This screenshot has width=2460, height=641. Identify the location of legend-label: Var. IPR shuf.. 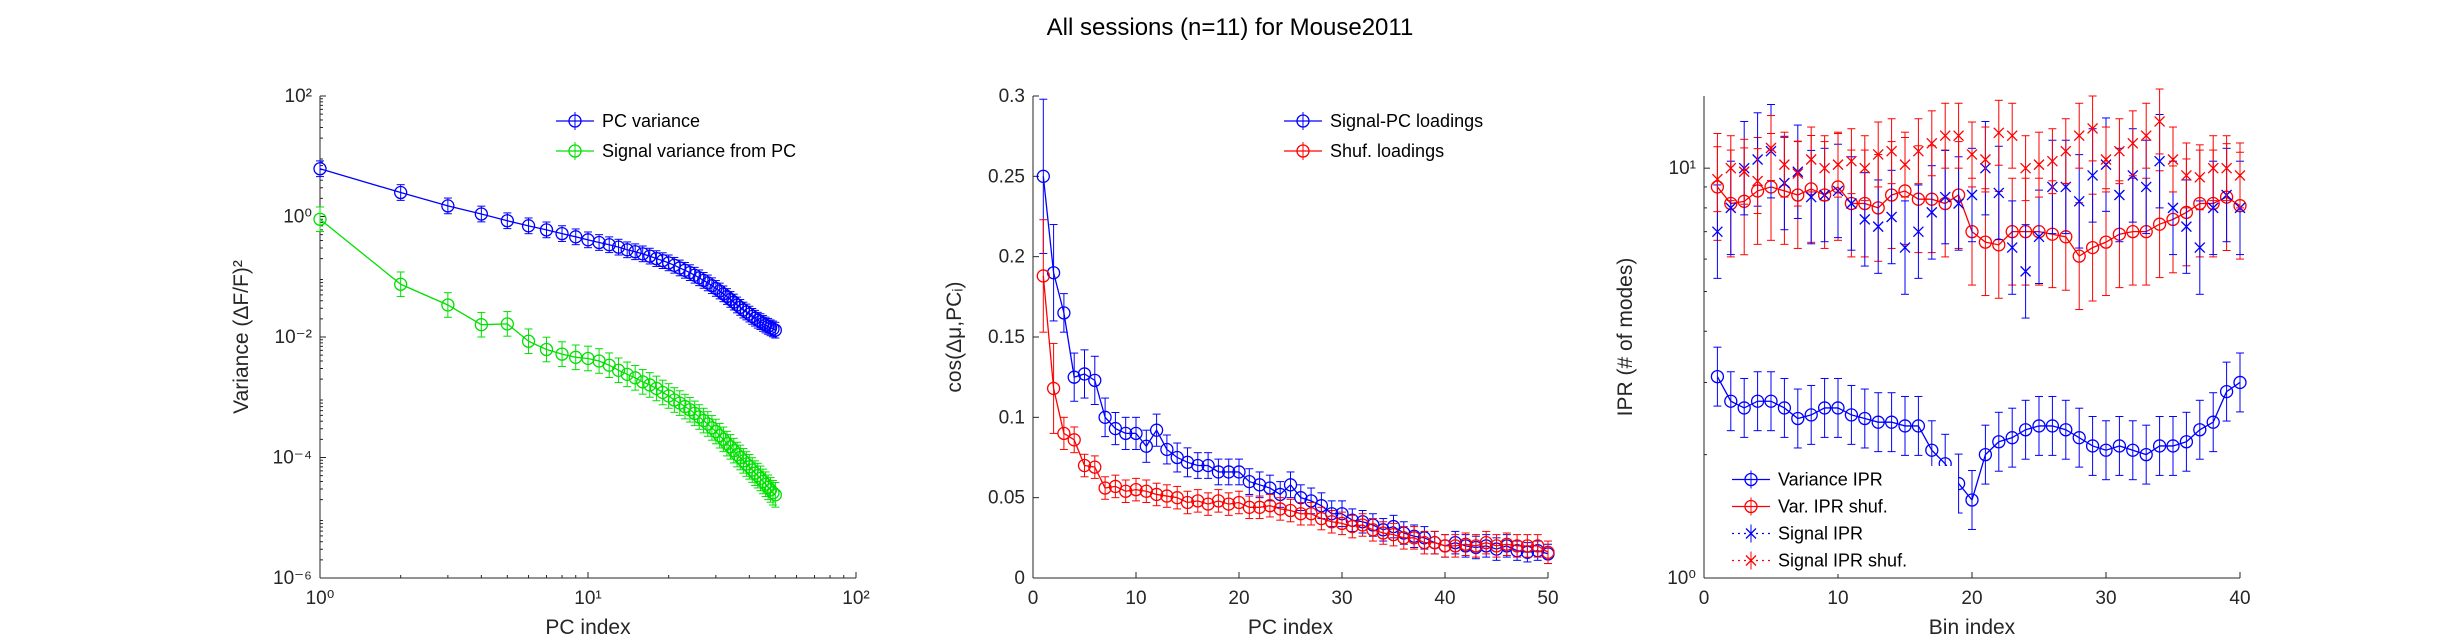
(1833, 507).